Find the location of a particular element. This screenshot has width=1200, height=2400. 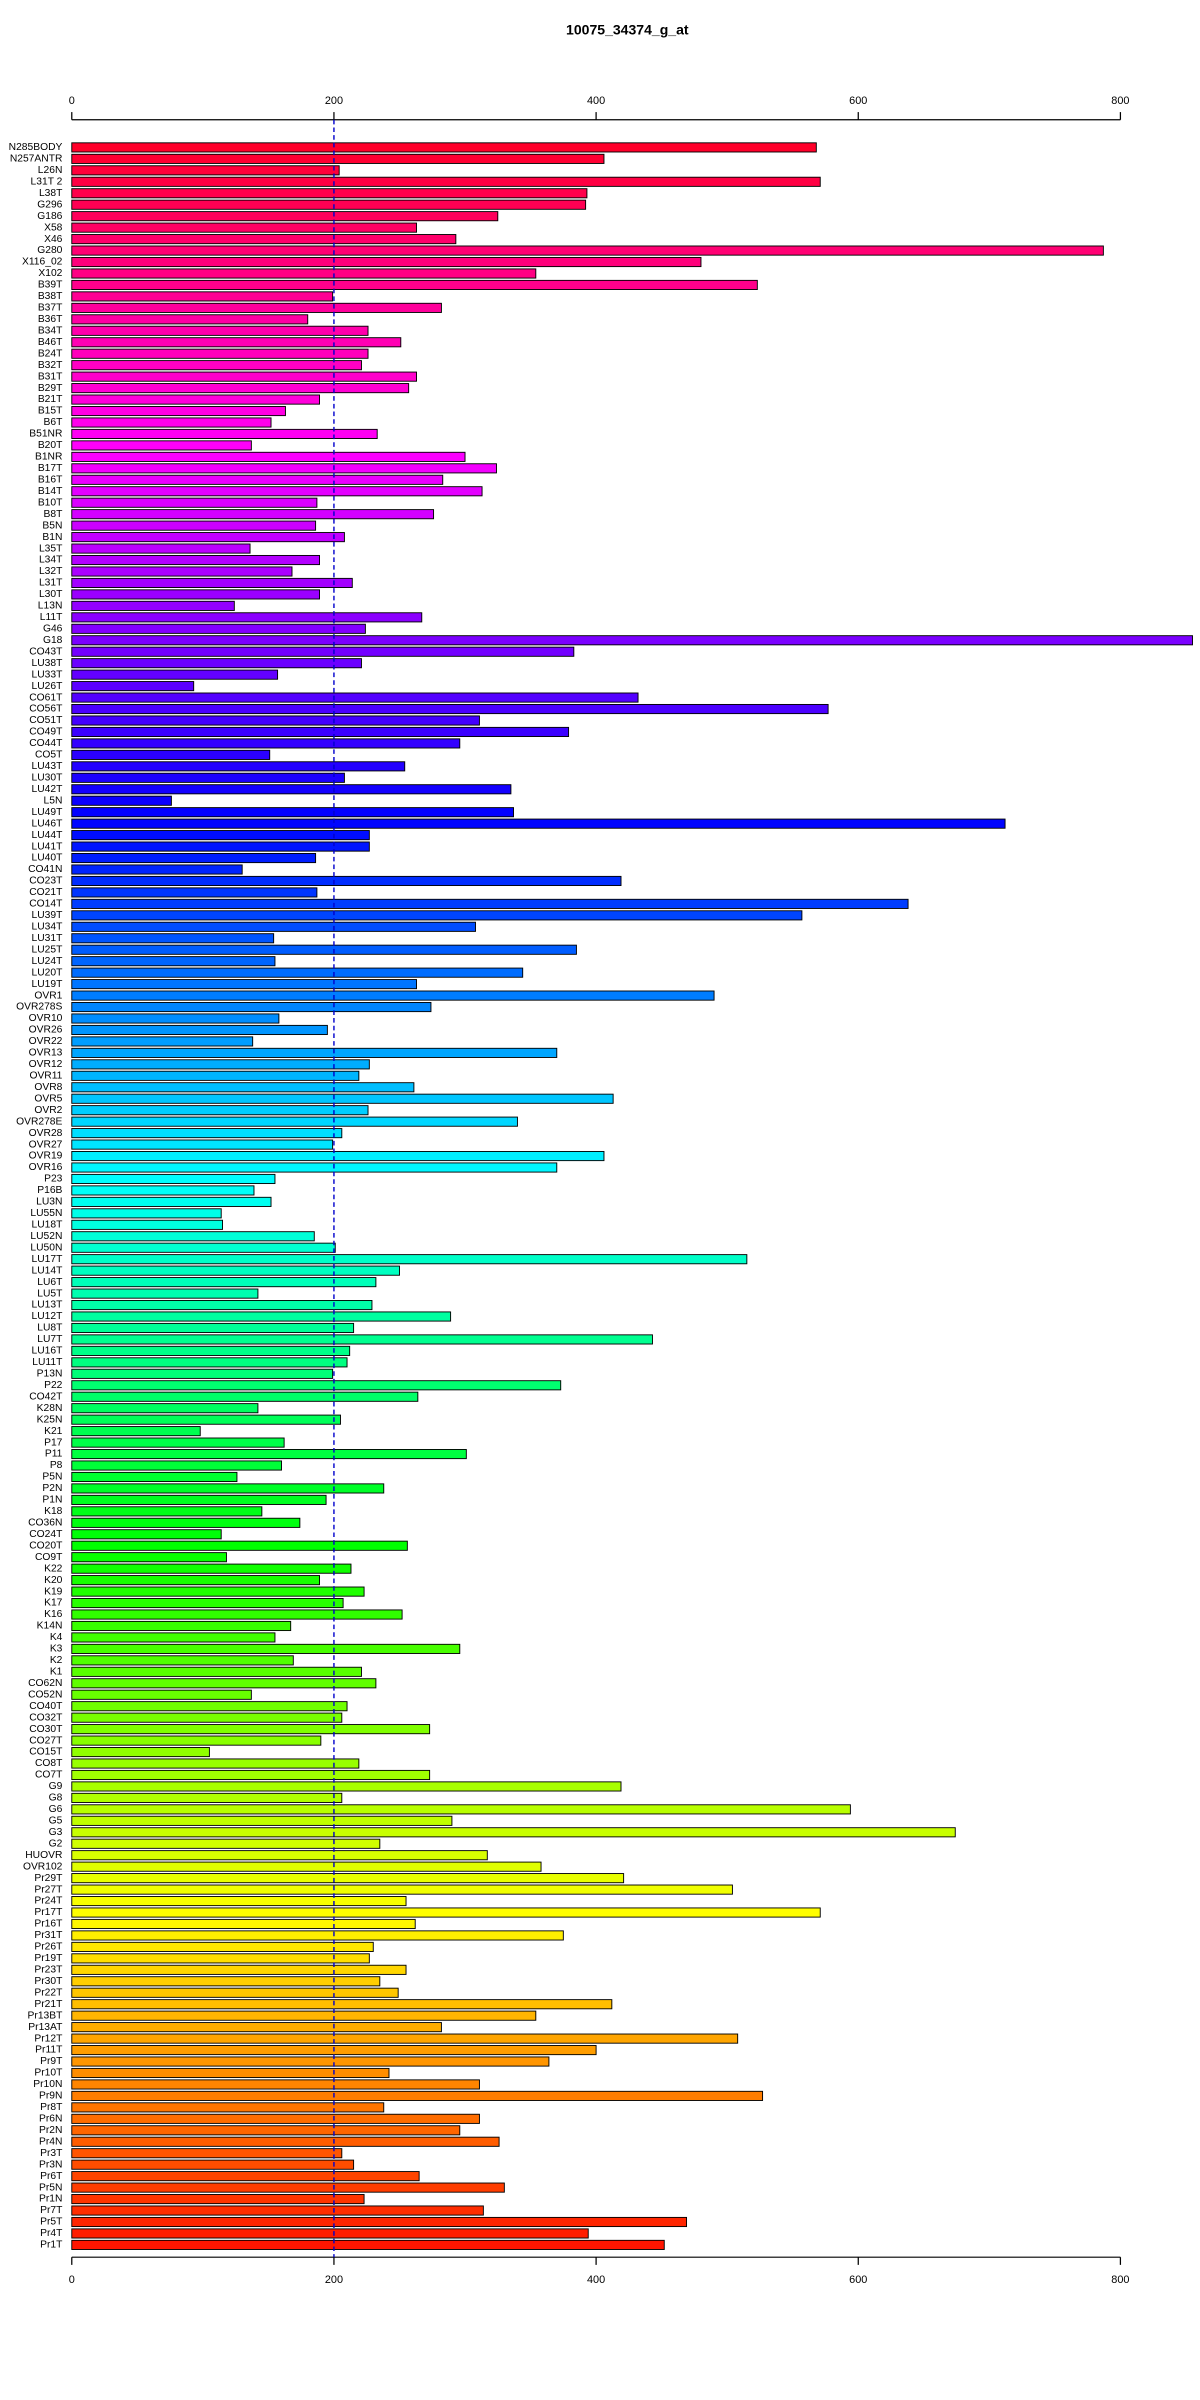

category-label: L30T is located at coordinates (50, 594).